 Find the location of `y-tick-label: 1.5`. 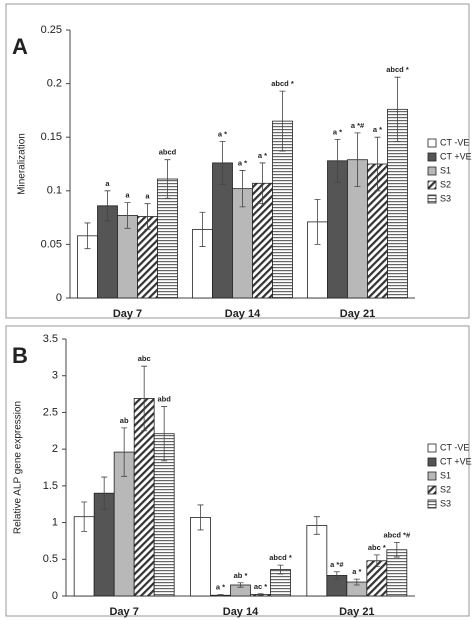

y-tick-label: 1.5 is located at coordinates (50, 486).